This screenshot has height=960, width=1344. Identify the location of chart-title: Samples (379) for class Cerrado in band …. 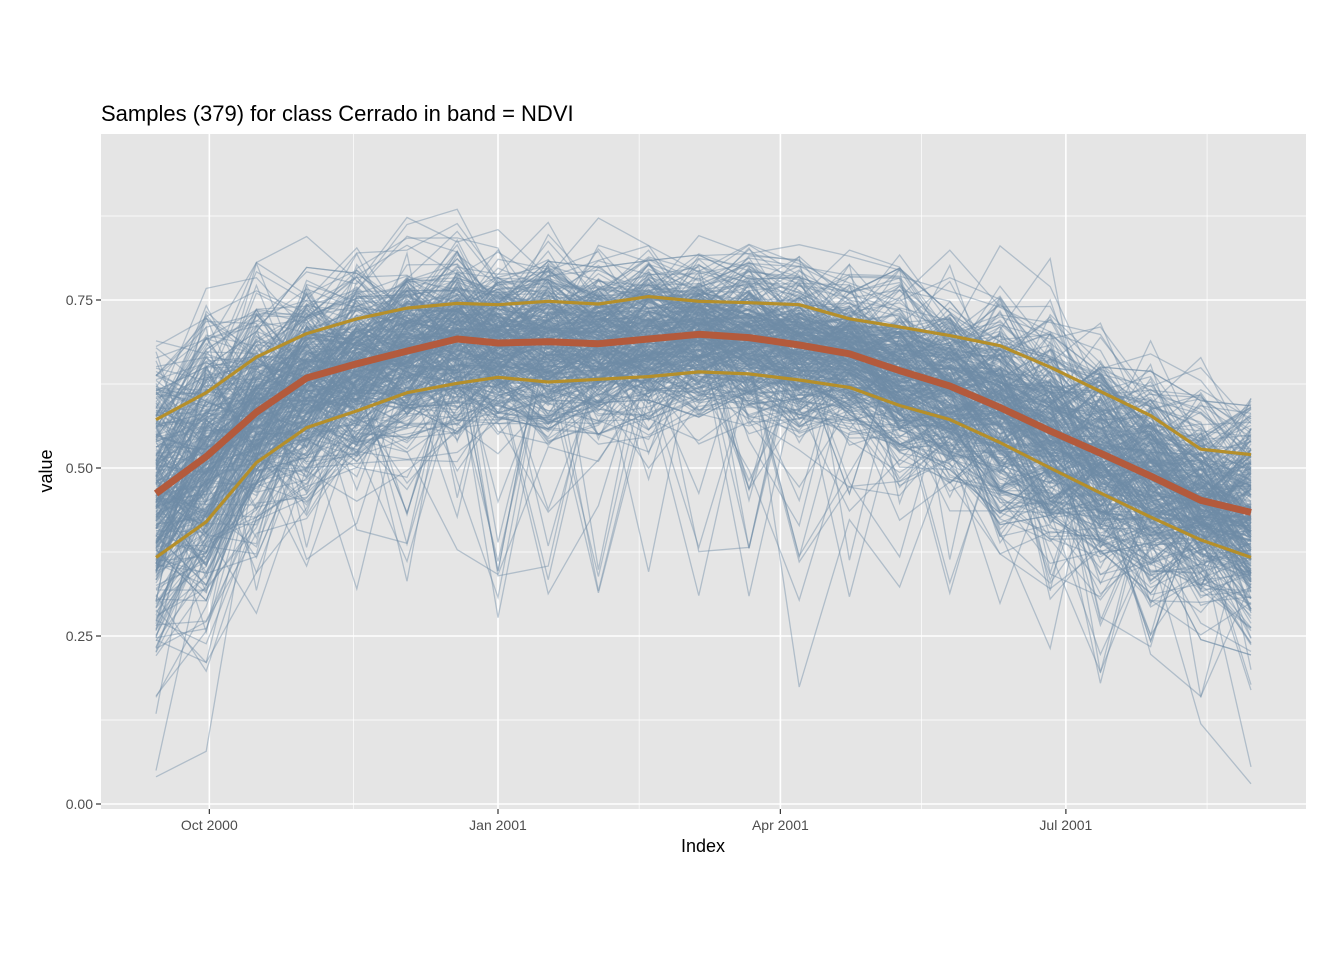
(337, 113).